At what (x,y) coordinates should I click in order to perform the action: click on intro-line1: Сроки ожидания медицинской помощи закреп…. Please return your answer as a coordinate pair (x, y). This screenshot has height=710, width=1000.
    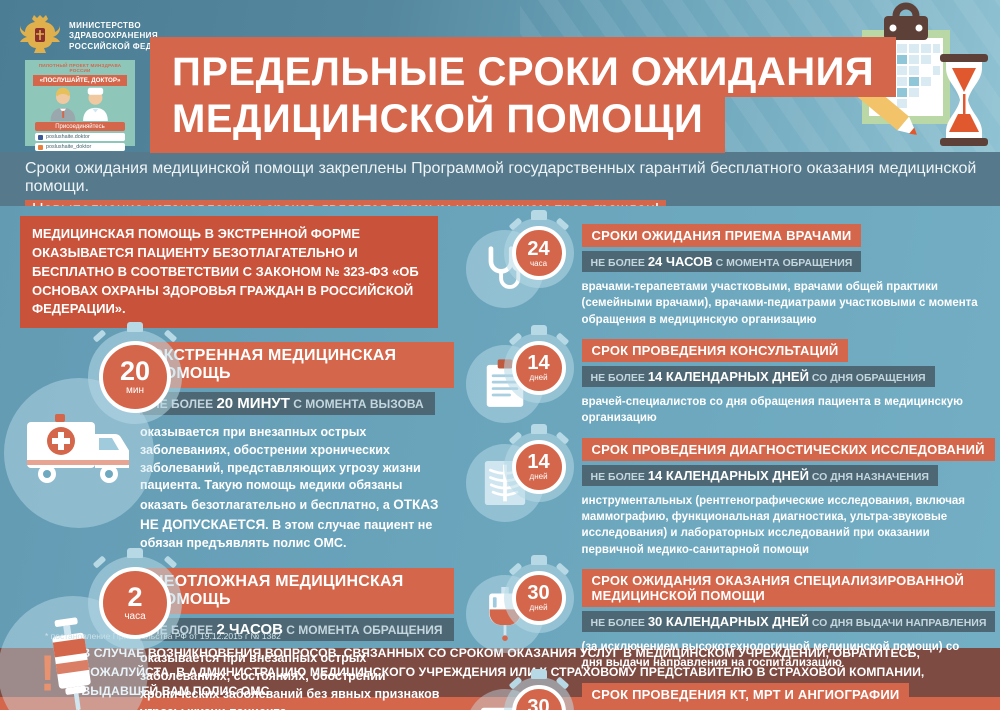
    Looking at the image, I should click on (501, 177).